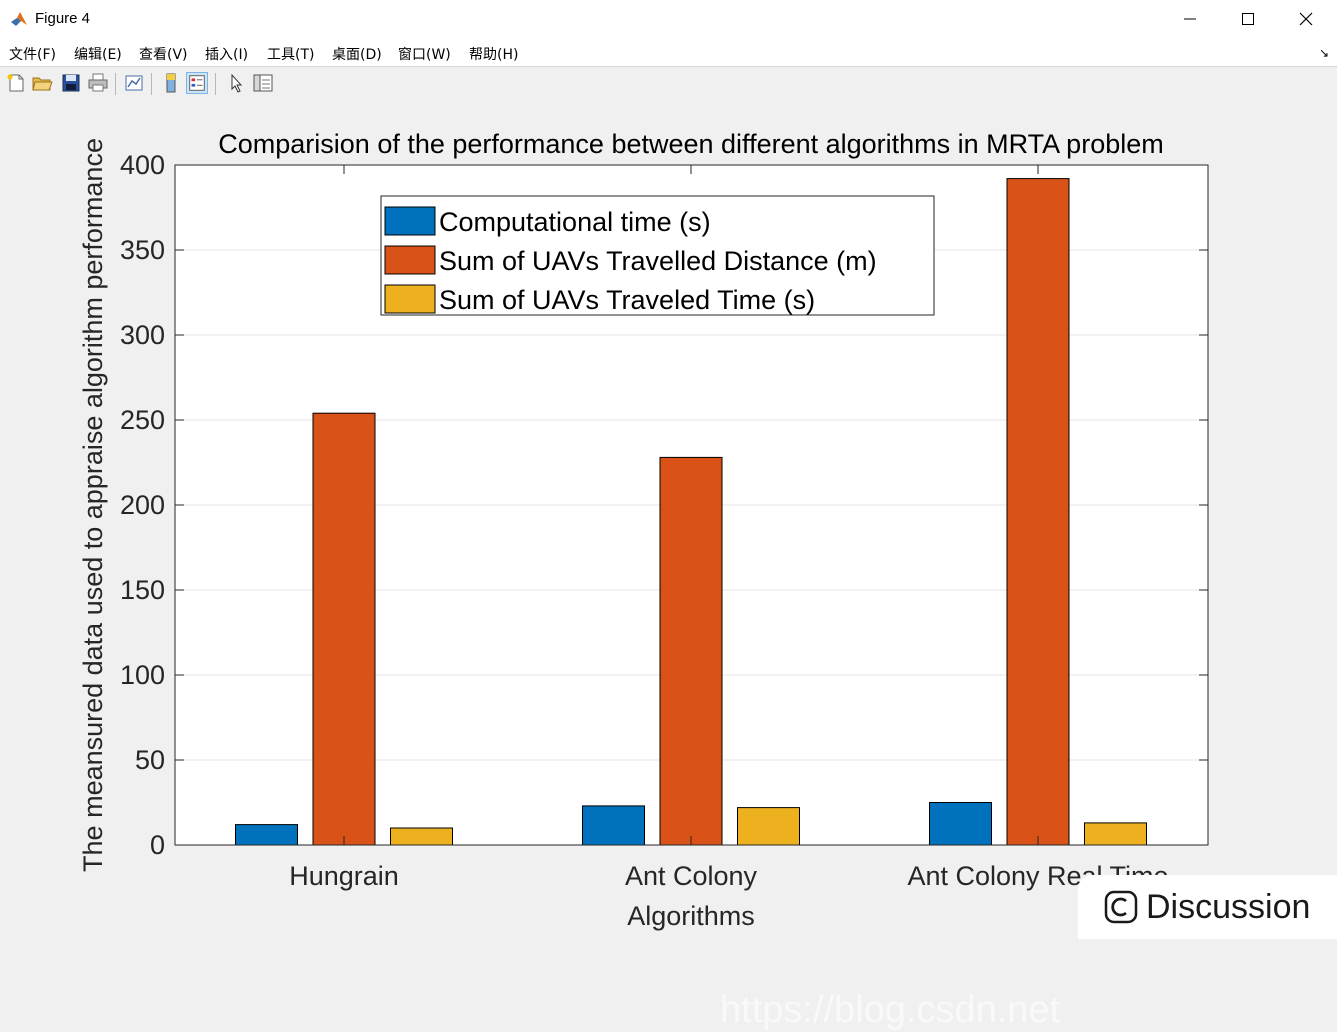 The width and height of the screenshot is (1337, 1032). I want to click on menu-collapse-arrow: ↘, so click(1323, 53).